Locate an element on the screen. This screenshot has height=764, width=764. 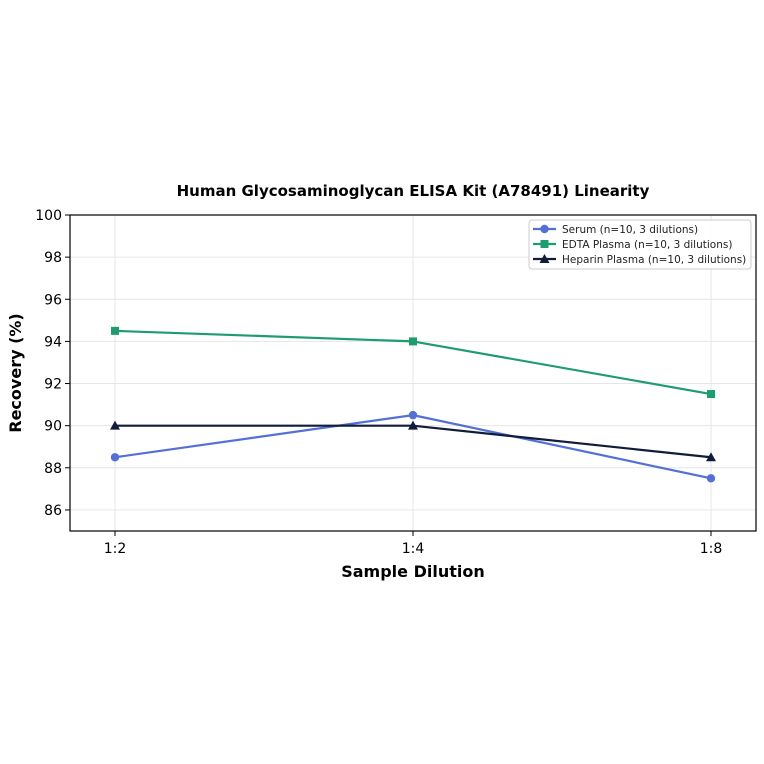
legend-label: Serum (n=10, 3 dilutions) is located at coordinates (630, 230).